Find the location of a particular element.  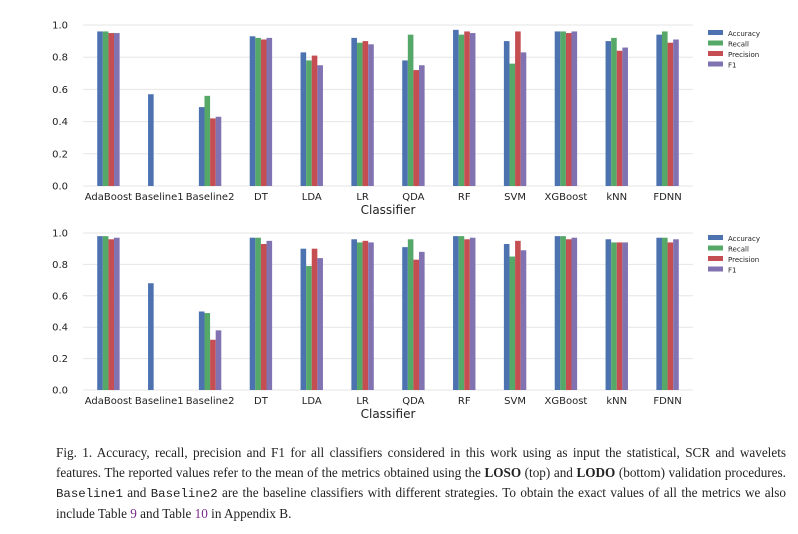

bar-precision-svm is located at coordinates (518, 315).